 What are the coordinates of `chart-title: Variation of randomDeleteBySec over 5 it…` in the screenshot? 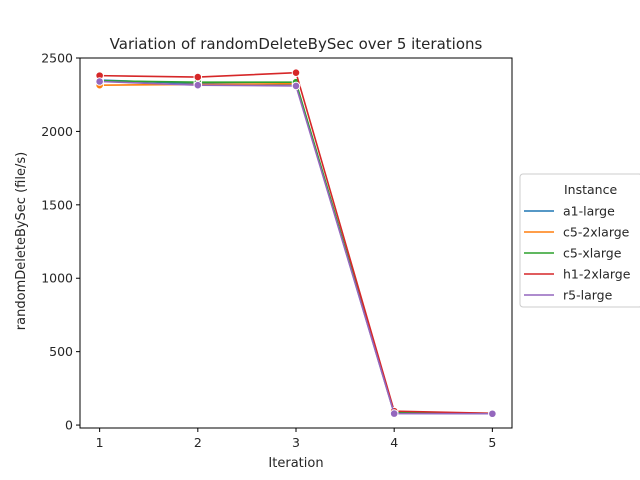 It's located at (296, 44).